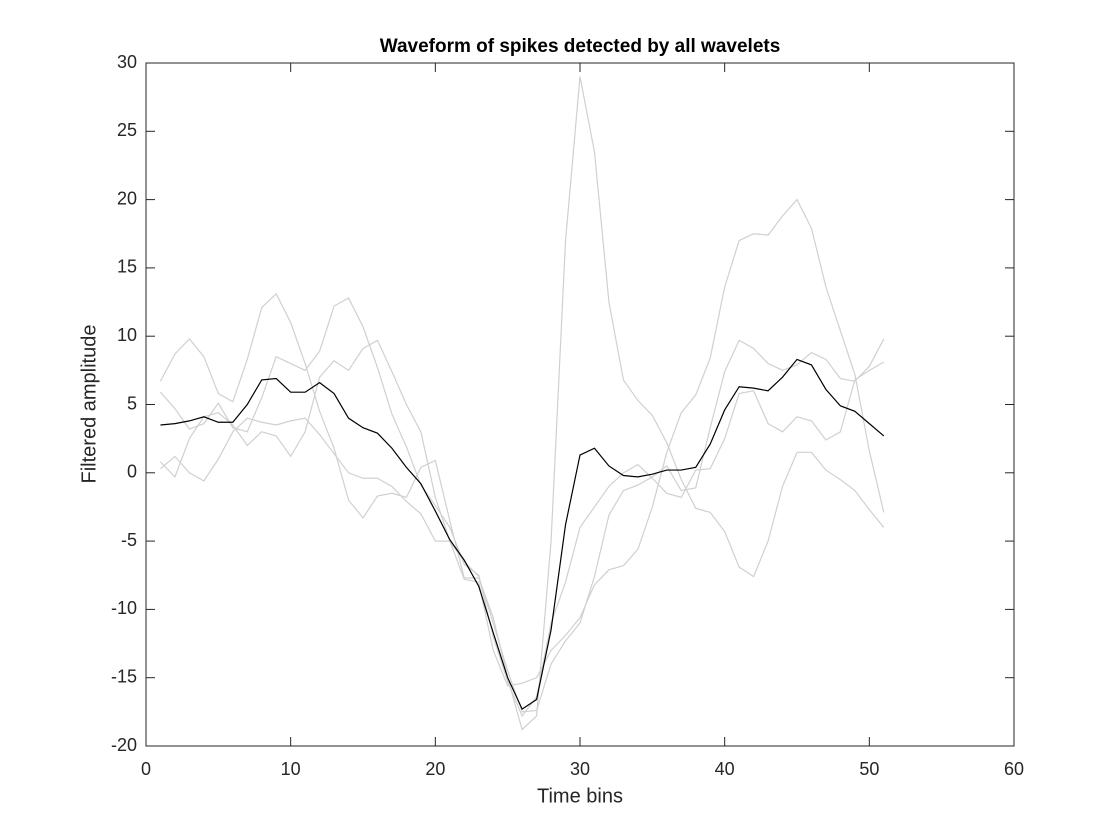  Describe the element at coordinates (124, 608) in the screenshot. I see `y-tick-label: -10` at that location.